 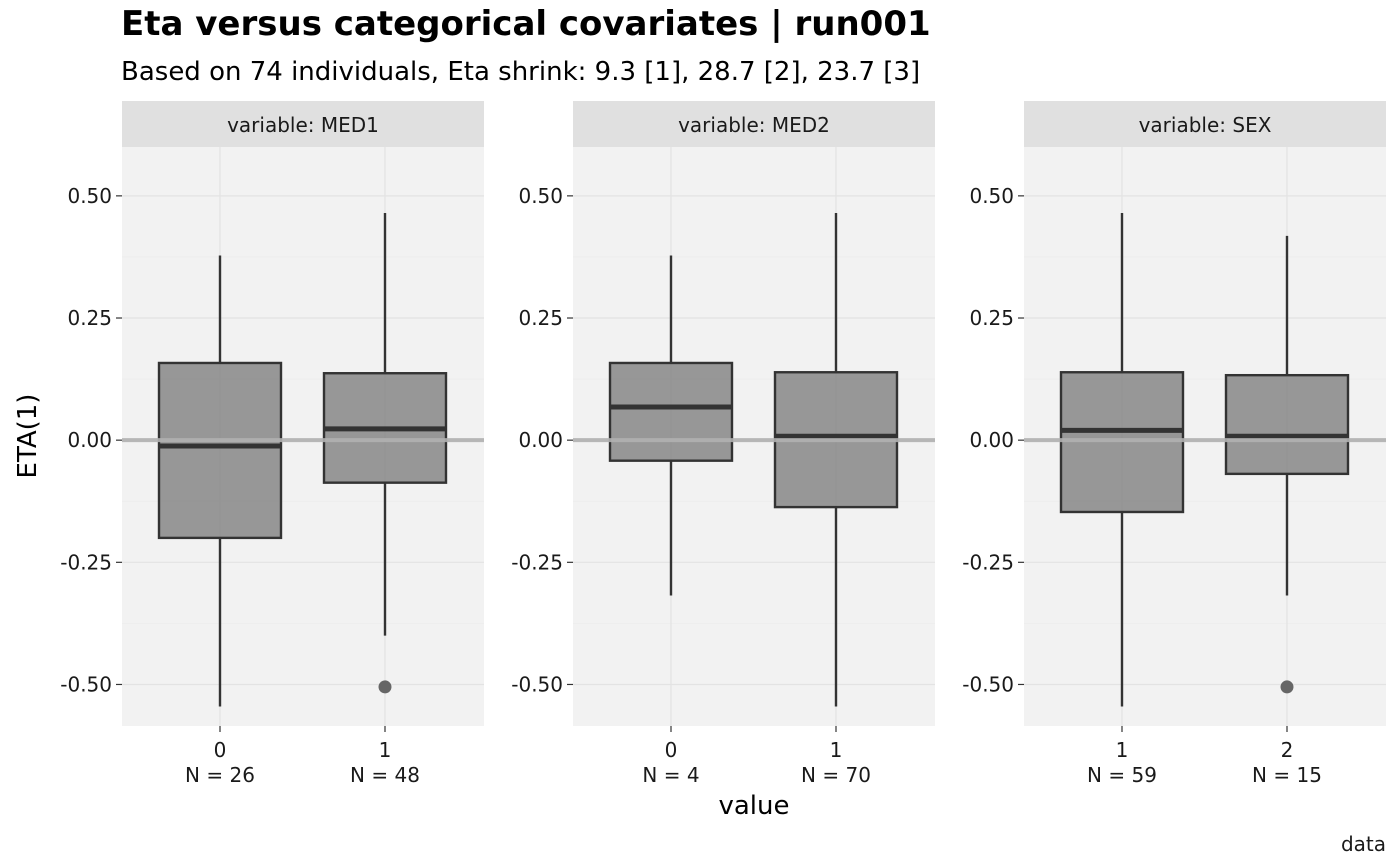 I want to click on x-tick-n-label: N = 48, so click(x=385, y=775).